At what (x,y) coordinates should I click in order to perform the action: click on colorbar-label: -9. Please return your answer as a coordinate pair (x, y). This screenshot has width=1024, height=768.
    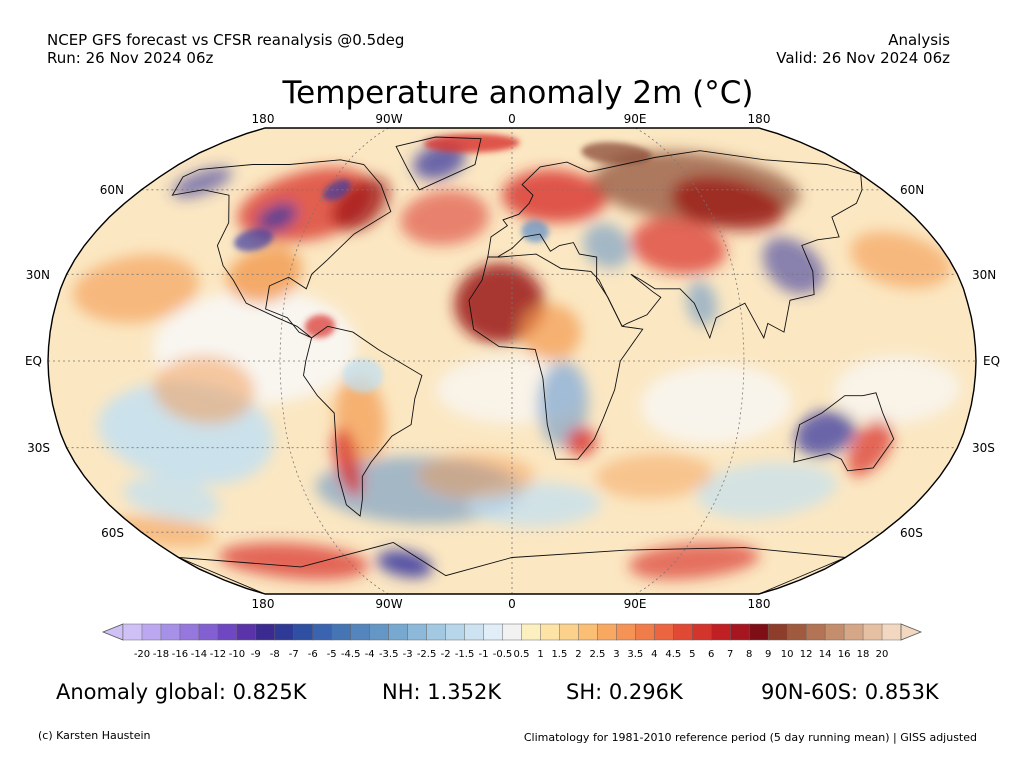
    Looking at the image, I should click on (256, 654).